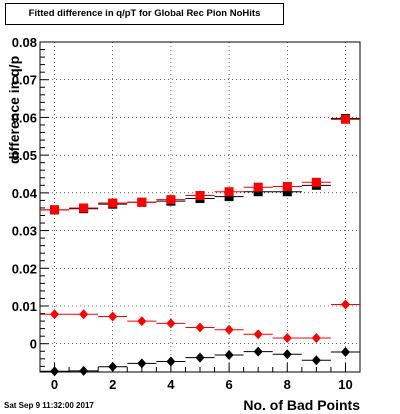 This screenshot has width=400, height=414. Describe the element at coordinates (25, 193) in the screenshot. I see `y-tick-label: 0.04` at that location.